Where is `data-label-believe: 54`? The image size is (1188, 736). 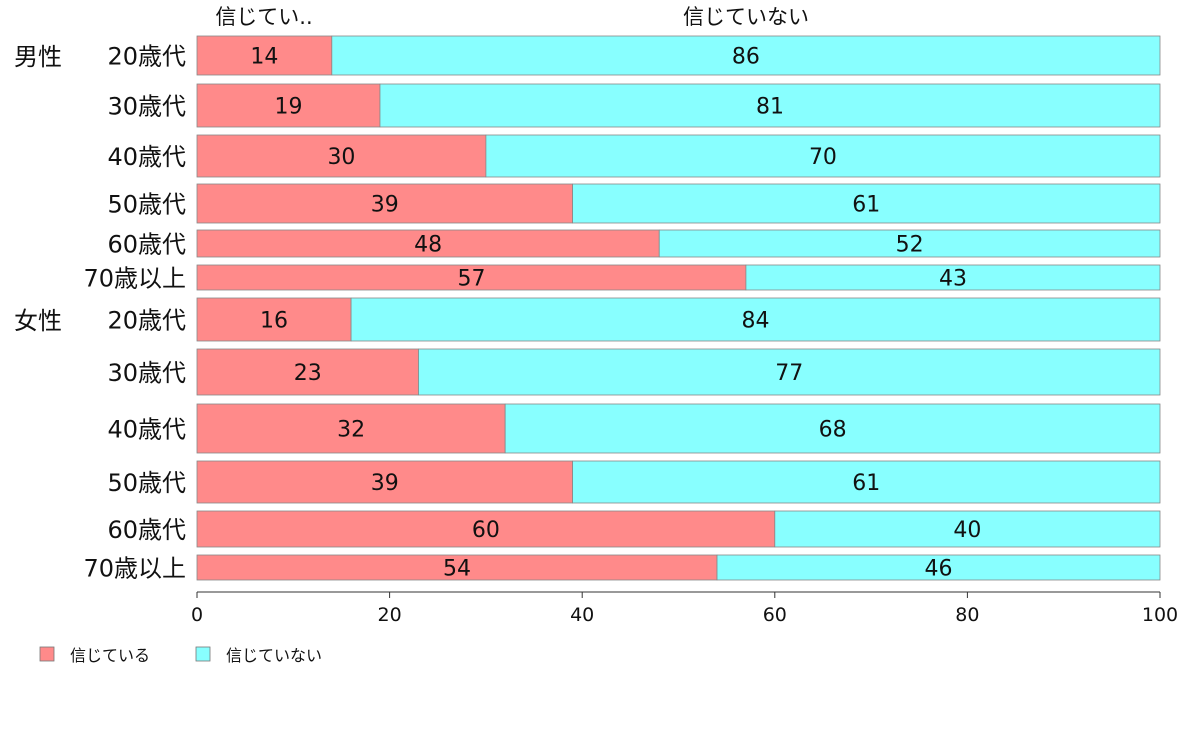
data-label-believe: 54 is located at coordinates (457, 569).